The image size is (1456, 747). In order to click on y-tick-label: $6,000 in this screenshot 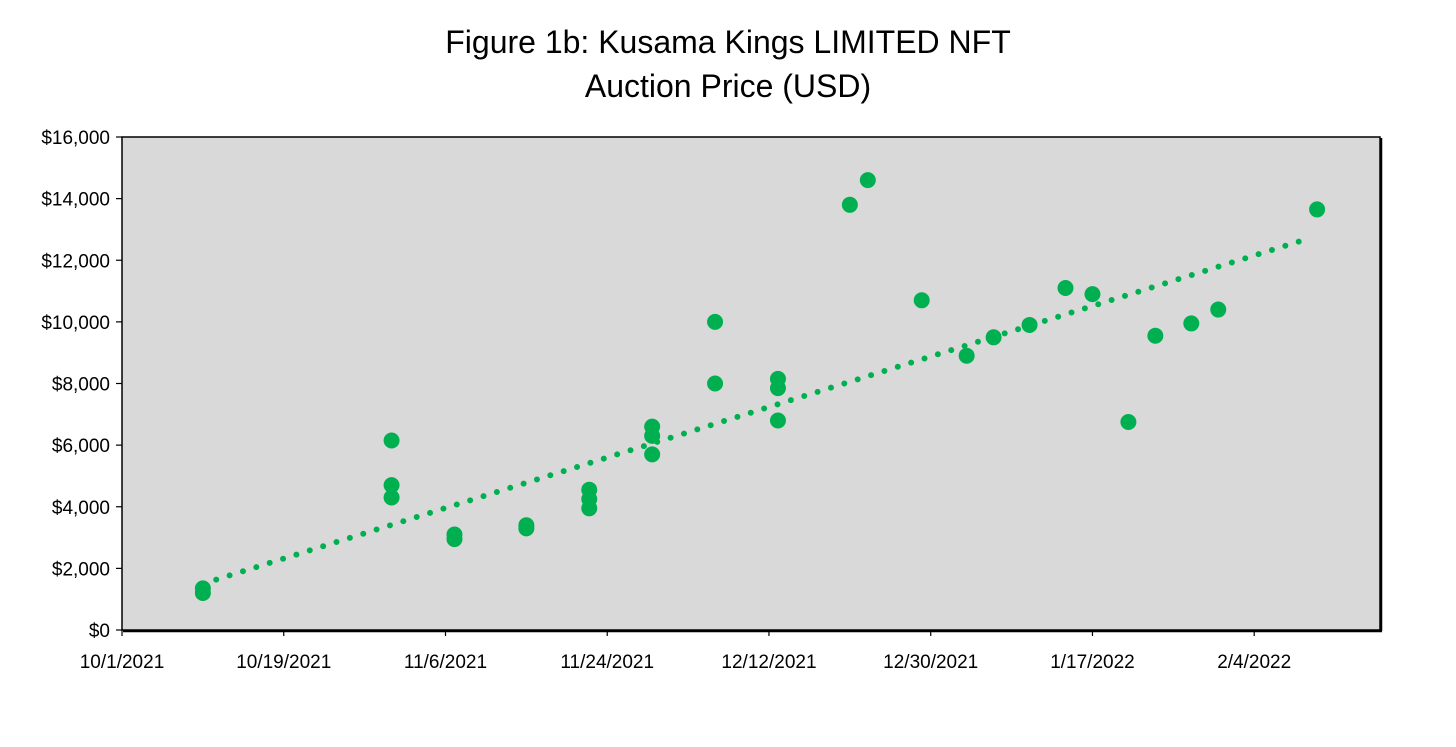, I will do `click(81, 446)`.